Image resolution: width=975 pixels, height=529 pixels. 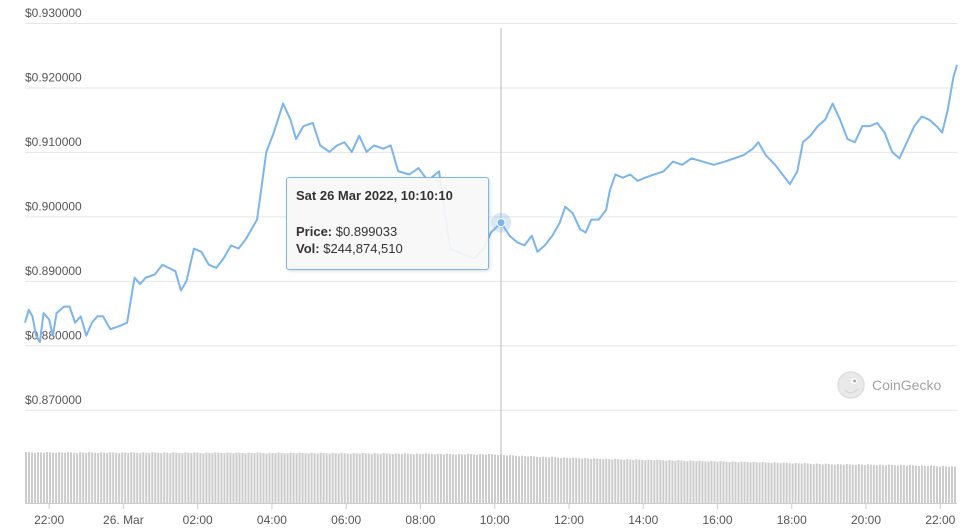 What do you see at coordinates (53, 77) in the screenshot?
I see `y-tick-label: $0.920000` at bounding box center [53, 77].